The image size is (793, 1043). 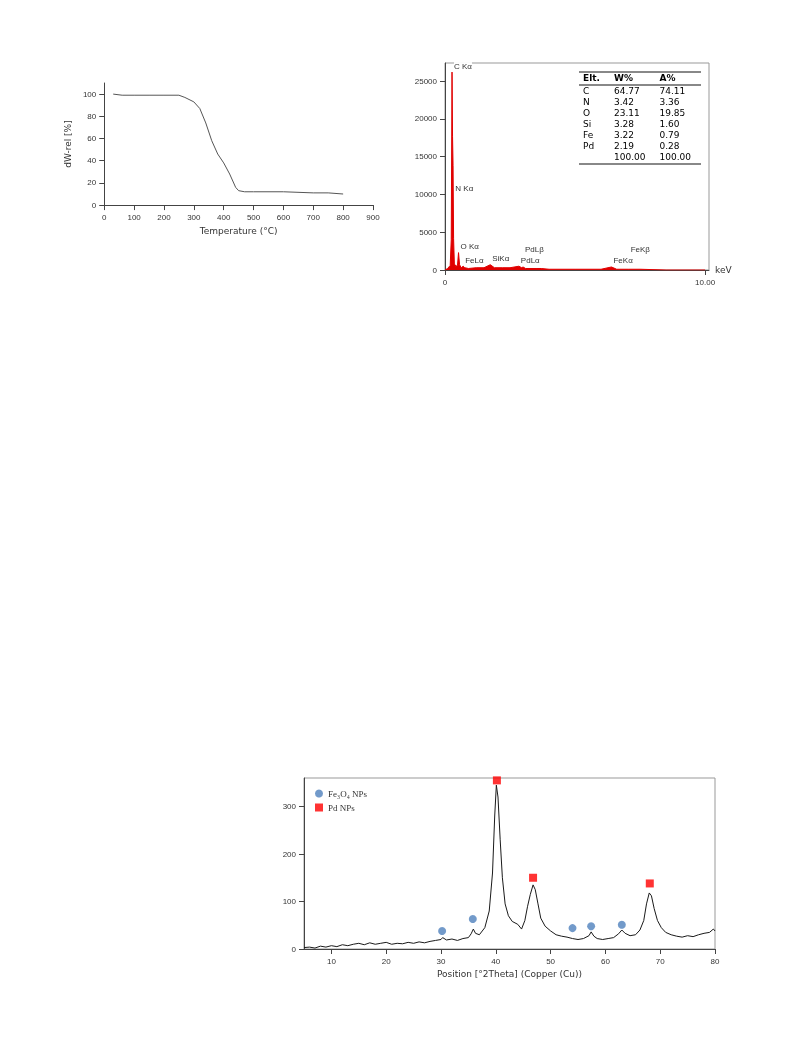 I want to click on y-tick-label: 80, so click(x=92, y=116).